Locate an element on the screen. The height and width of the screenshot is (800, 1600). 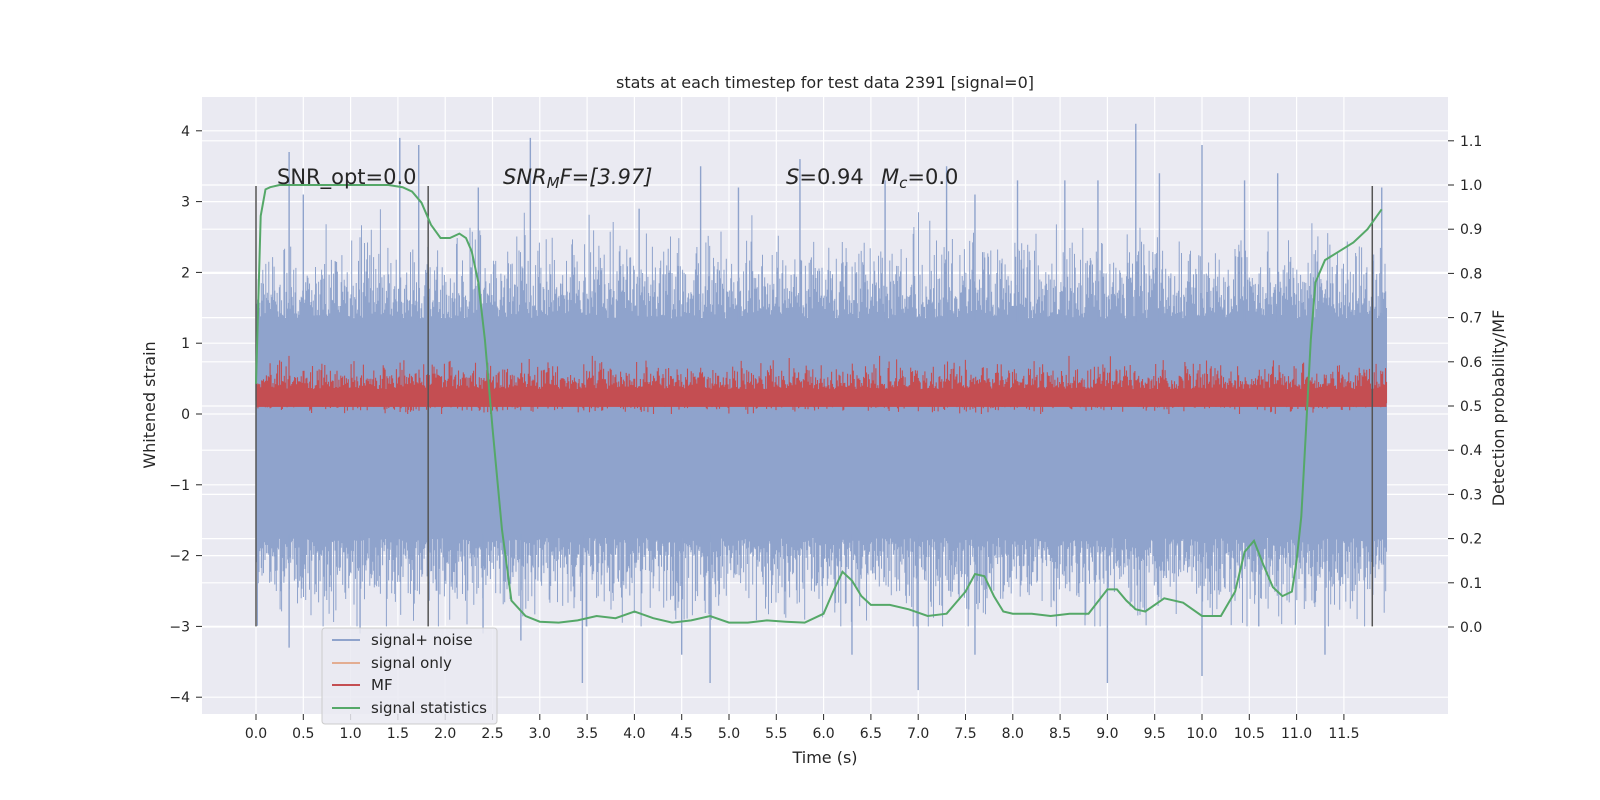
annotation-snr-opt: SNR_opt=0.0 is located at coordinates (347, 177).